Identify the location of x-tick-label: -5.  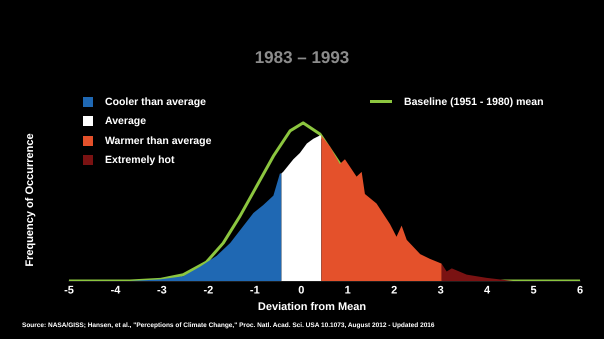
(69, 290).